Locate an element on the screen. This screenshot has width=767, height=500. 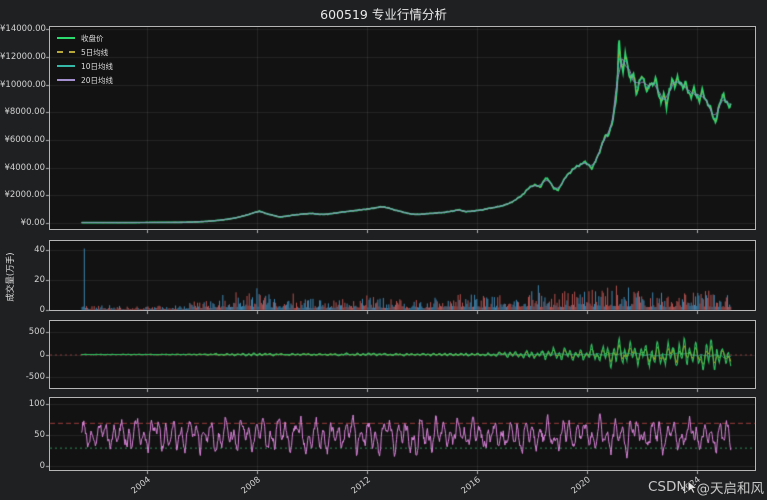
oscillator-y-tick-label: 500 is located at coordinates (36, 332).